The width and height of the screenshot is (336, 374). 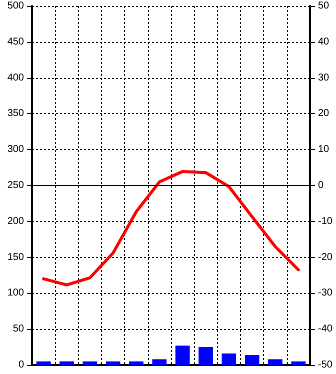 What do you see at coordinates (15, 257) in the screenshot?
I see `y-tick-label: 150` at bounding box center [15, 257].